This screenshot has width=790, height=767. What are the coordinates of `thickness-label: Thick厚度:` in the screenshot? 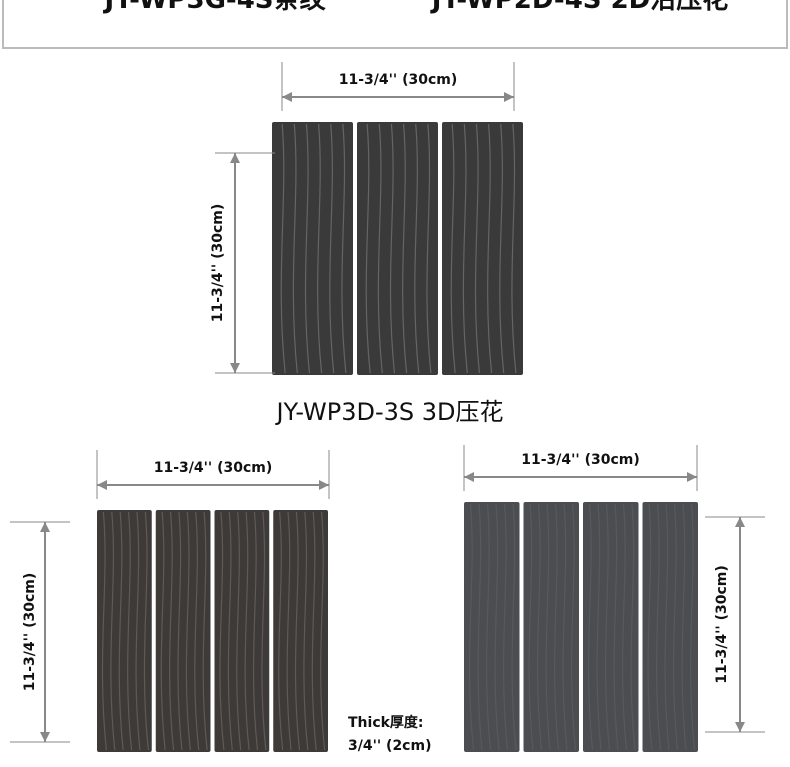 It's located at (386, 722).